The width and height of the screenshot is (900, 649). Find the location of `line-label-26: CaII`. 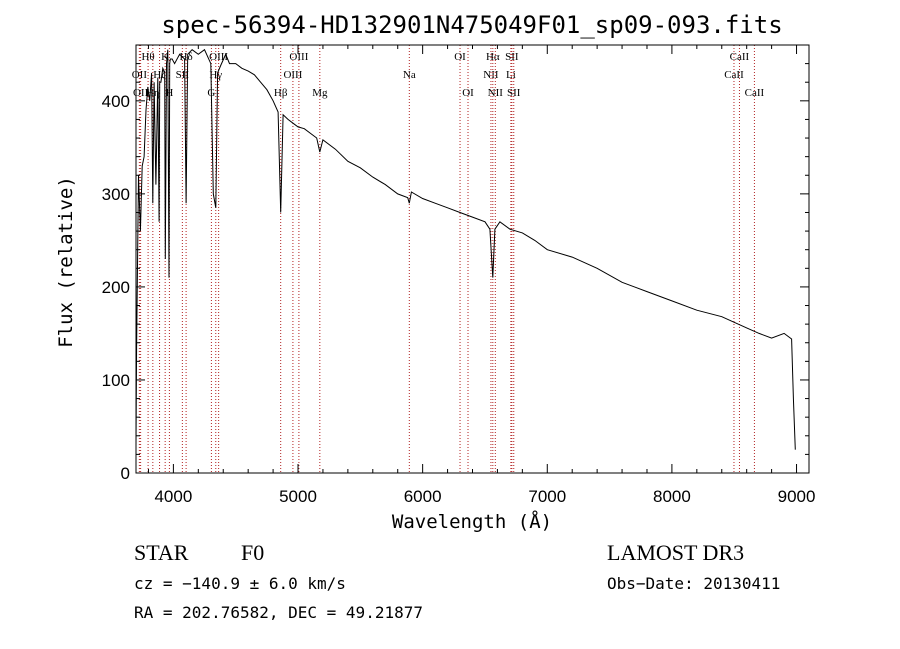

line-label-26: CaII is located at coordinates (740, 57).